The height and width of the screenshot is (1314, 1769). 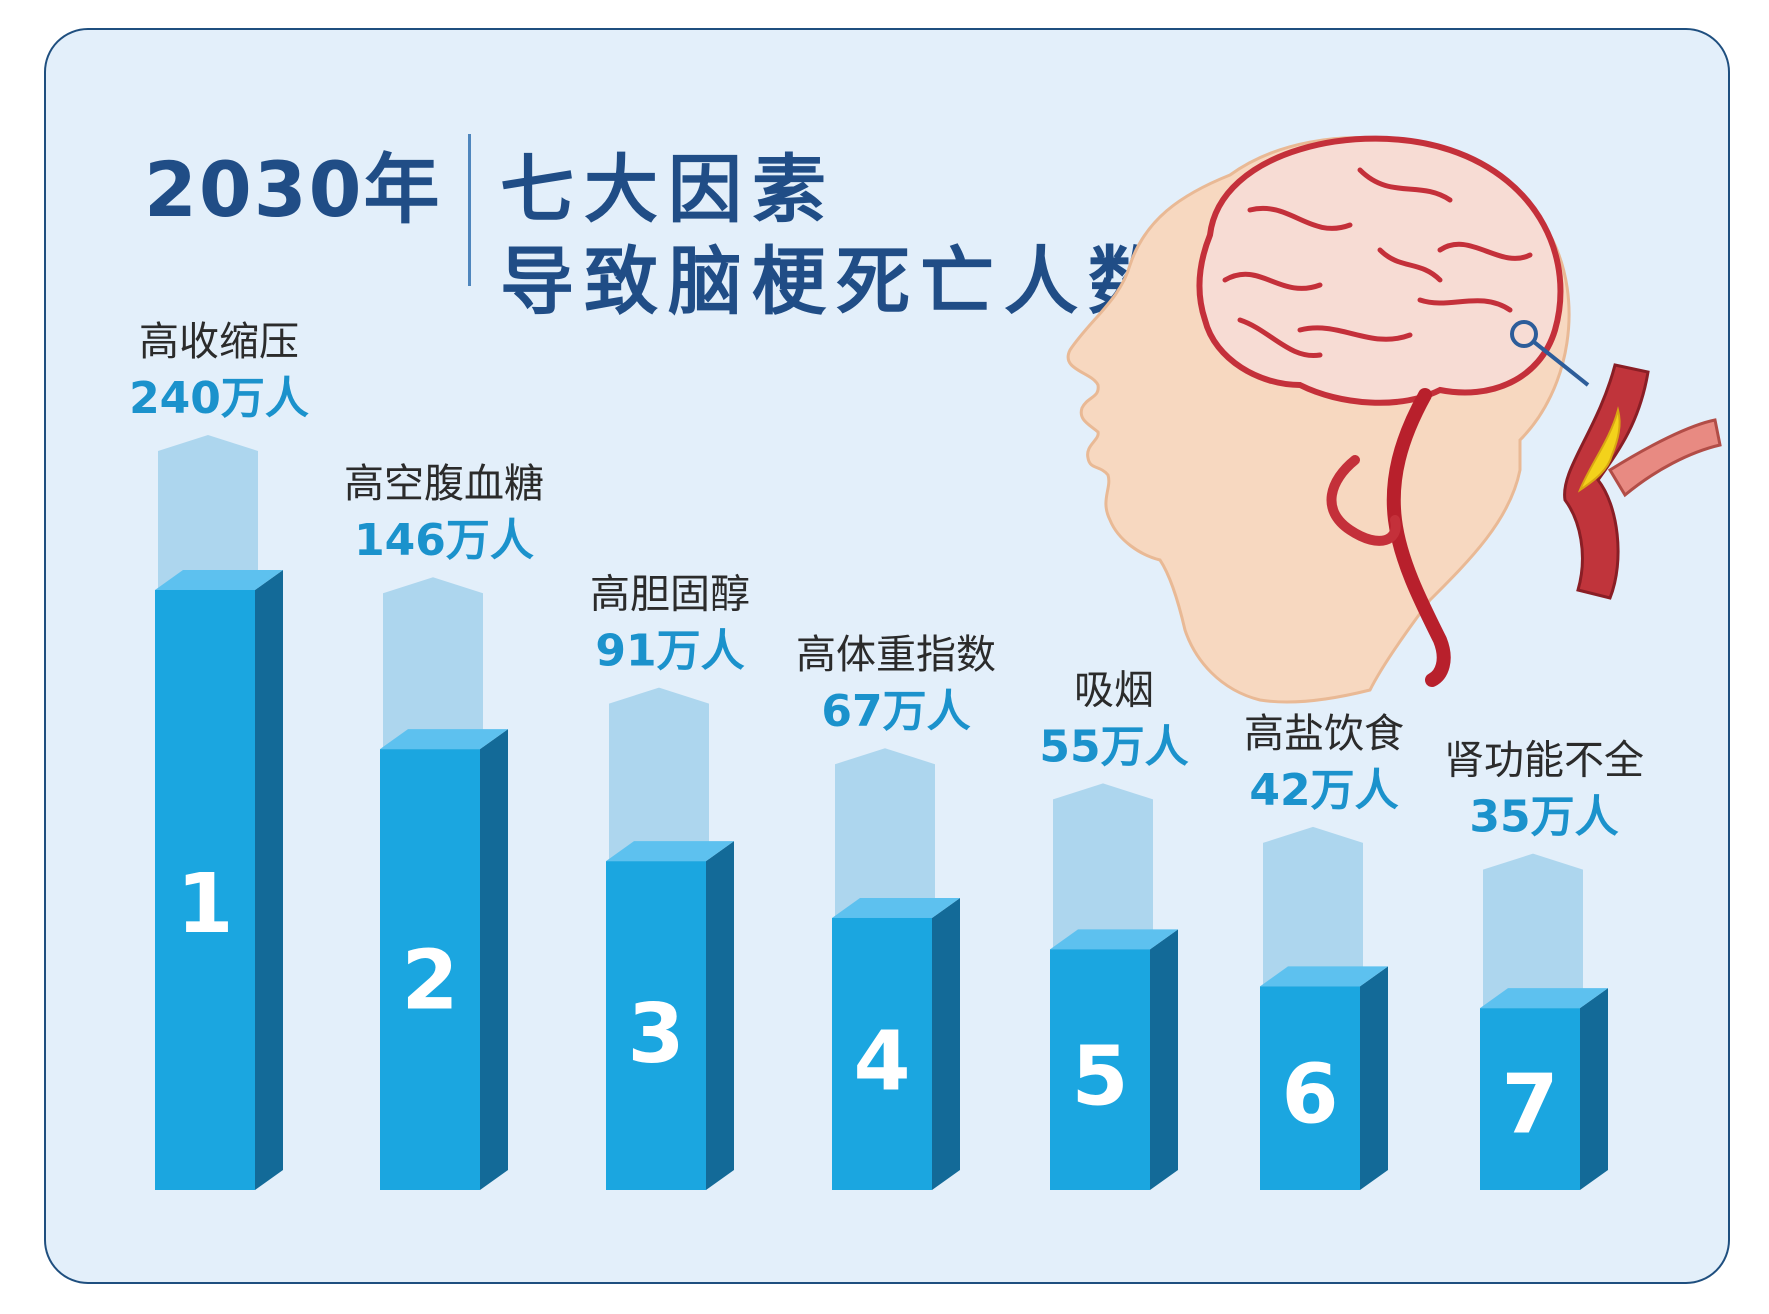 I want to click on blocked-artery-illustration, so click(x=1642, y=481).